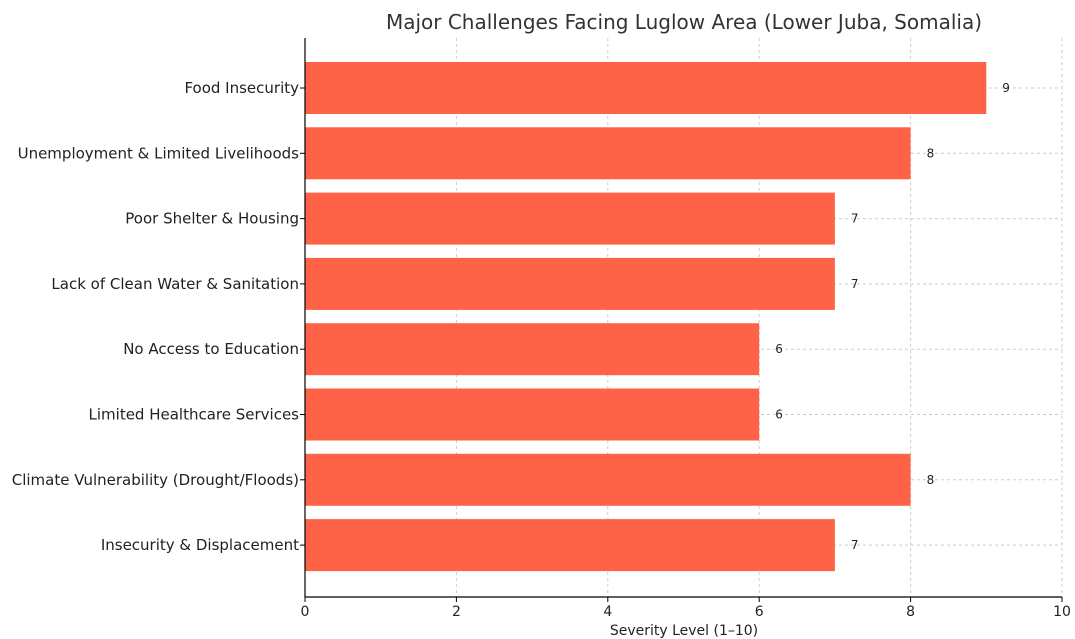 Image resolution: width=1075 pixels, height=639 pixels. I want to click on x-tick-label-4: 8, so click(910, 612).